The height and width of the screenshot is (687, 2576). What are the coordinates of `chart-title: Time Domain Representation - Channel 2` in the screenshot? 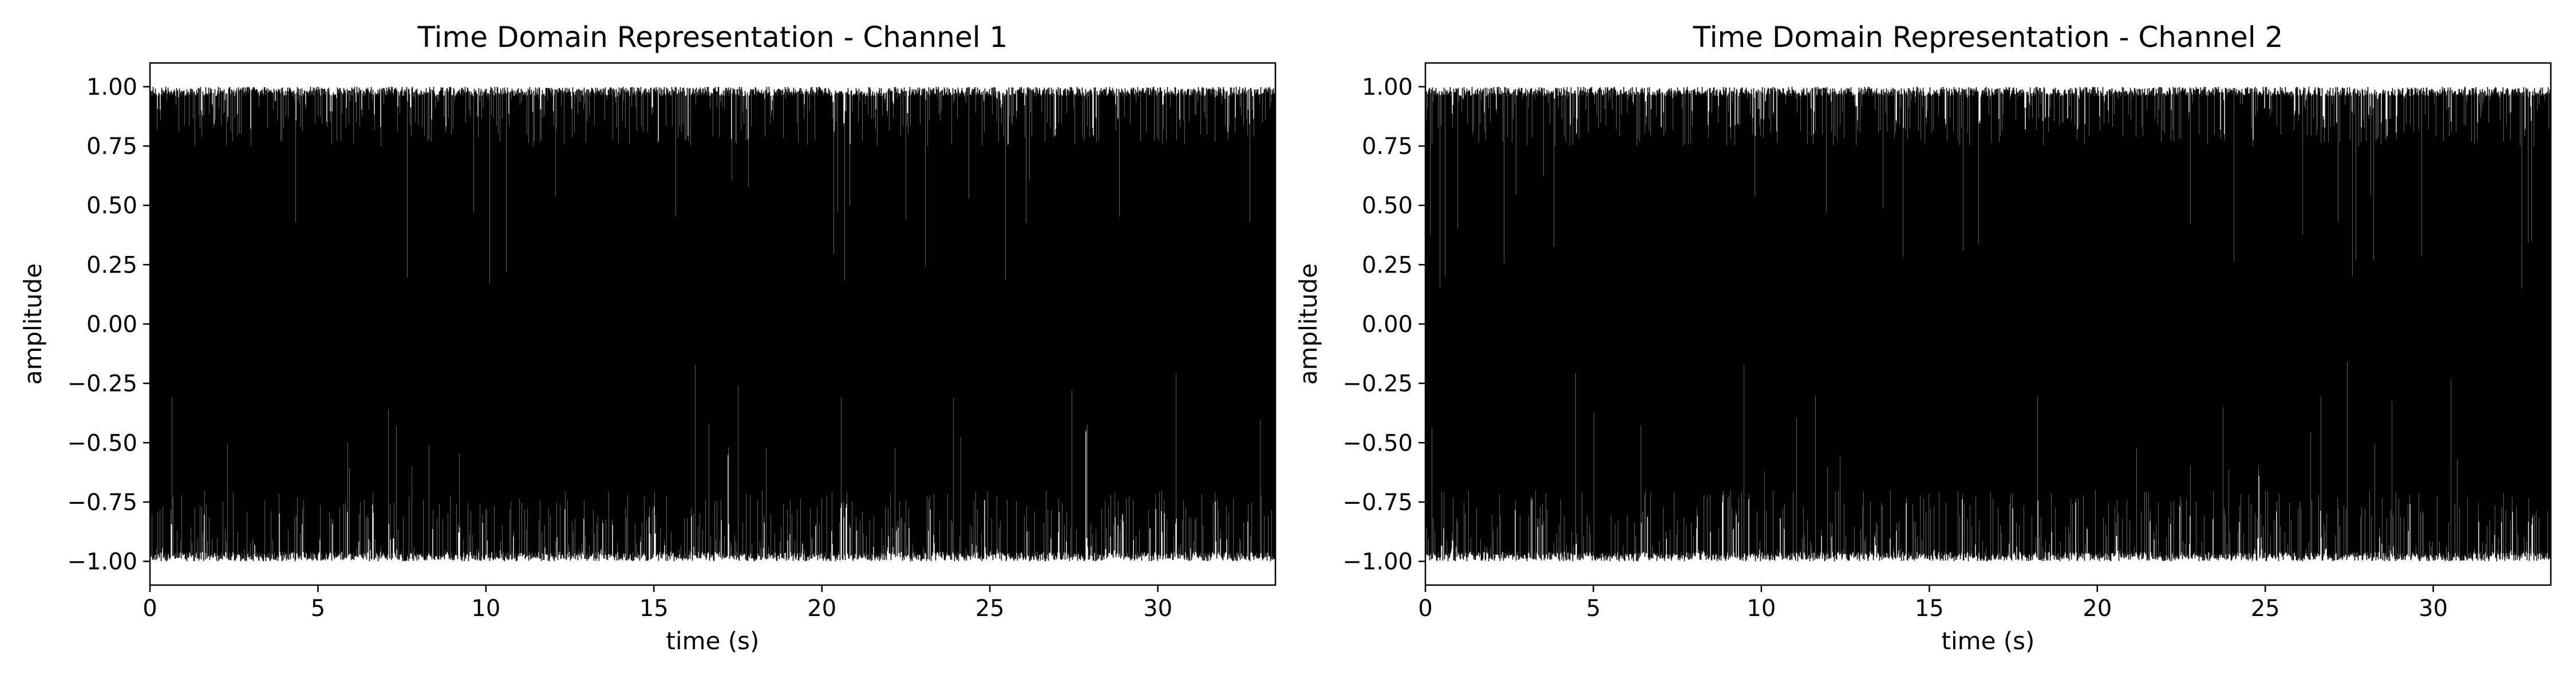 It's located at (1988, 38).